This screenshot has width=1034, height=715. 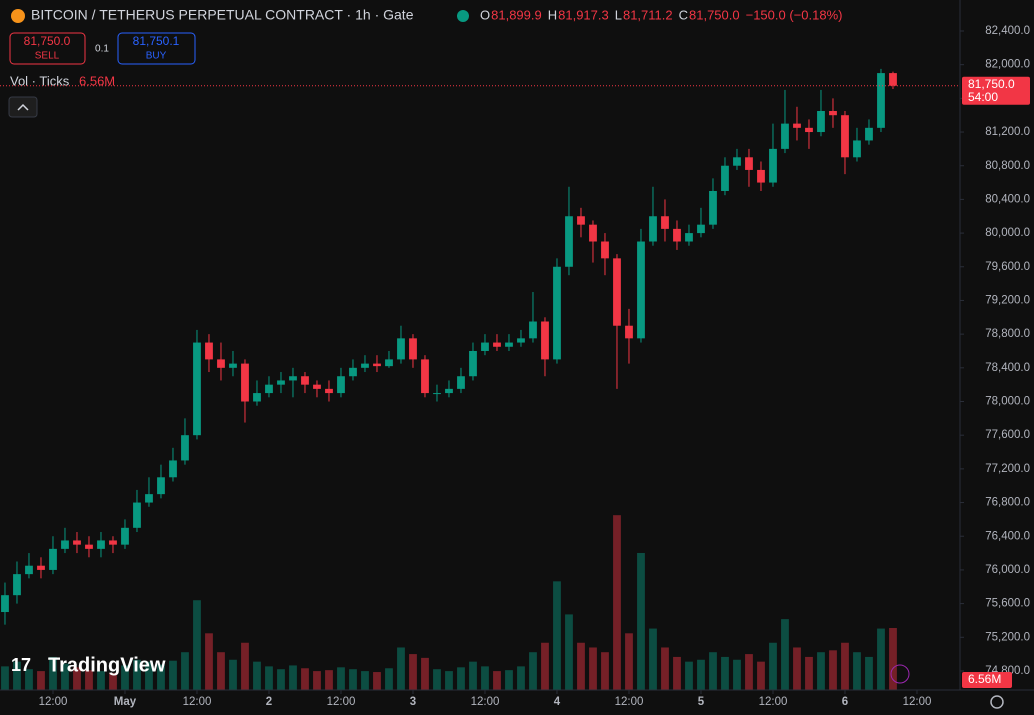 I want to click on ohlc-value: 81,899.9, so click(x=516, y=14).